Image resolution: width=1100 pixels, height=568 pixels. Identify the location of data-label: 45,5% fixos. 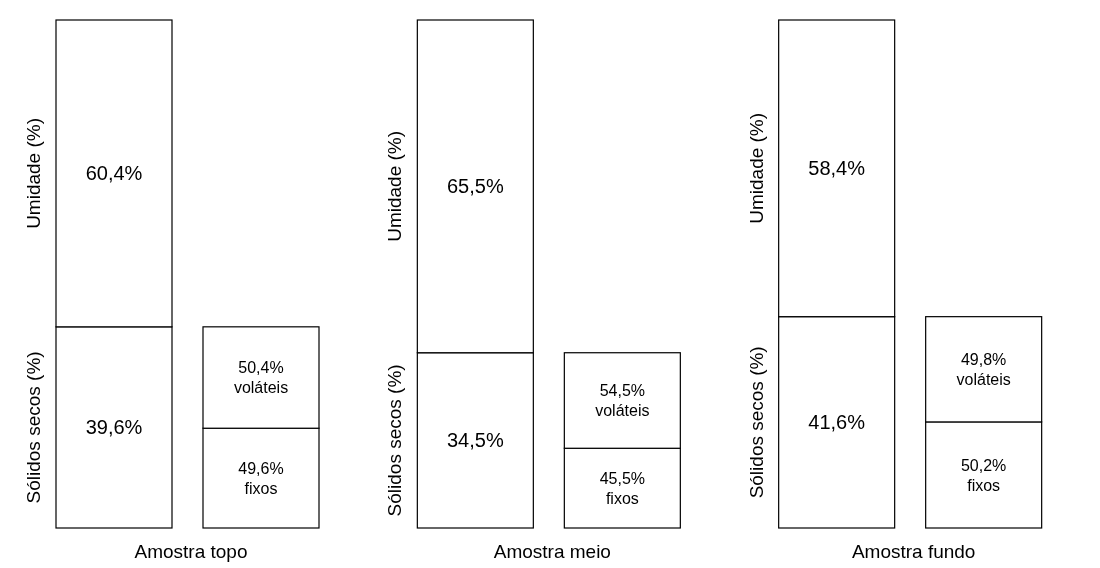
(622, 488).